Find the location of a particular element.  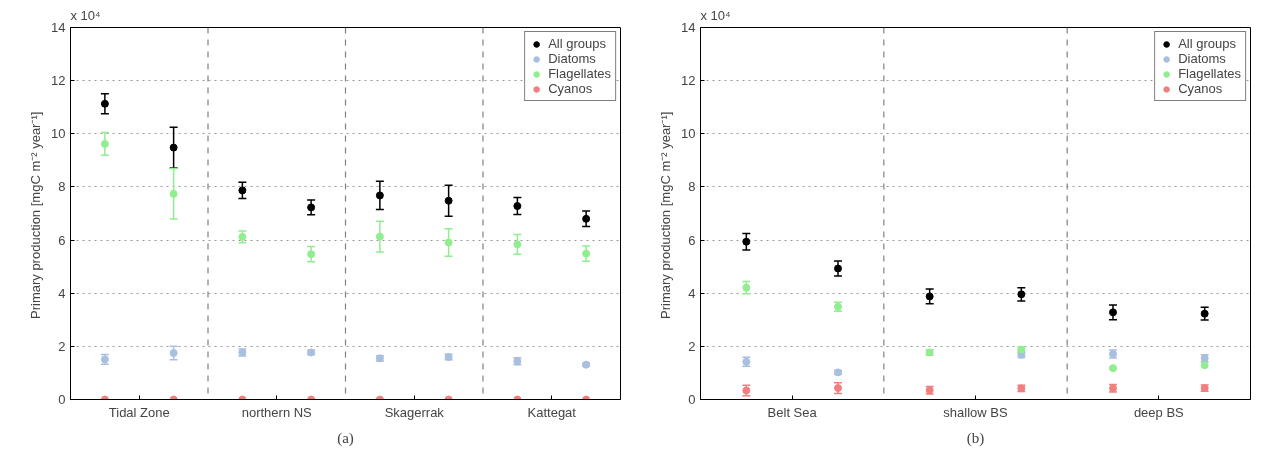

text: Skagerrak is located at coordinates (414, 412).